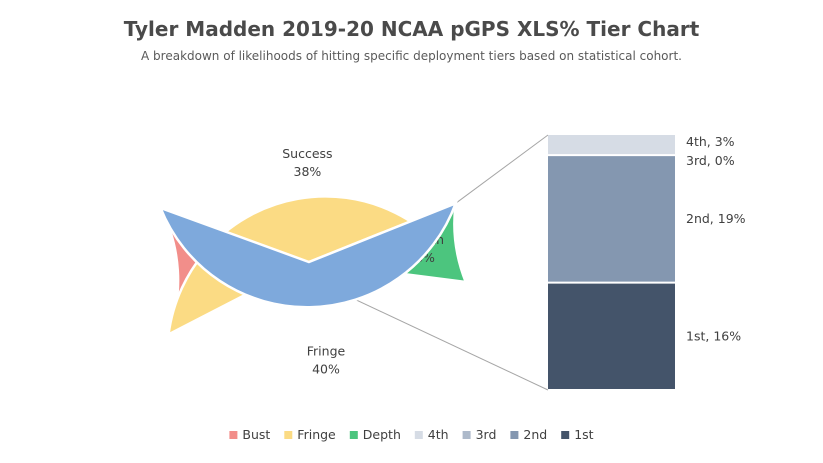 This screenshot has height=463, width=823. What do you see at coordinates (382, 434) in the screenshot?
I see `legend-label-depth: Depth` at bounding box center [382, 434].